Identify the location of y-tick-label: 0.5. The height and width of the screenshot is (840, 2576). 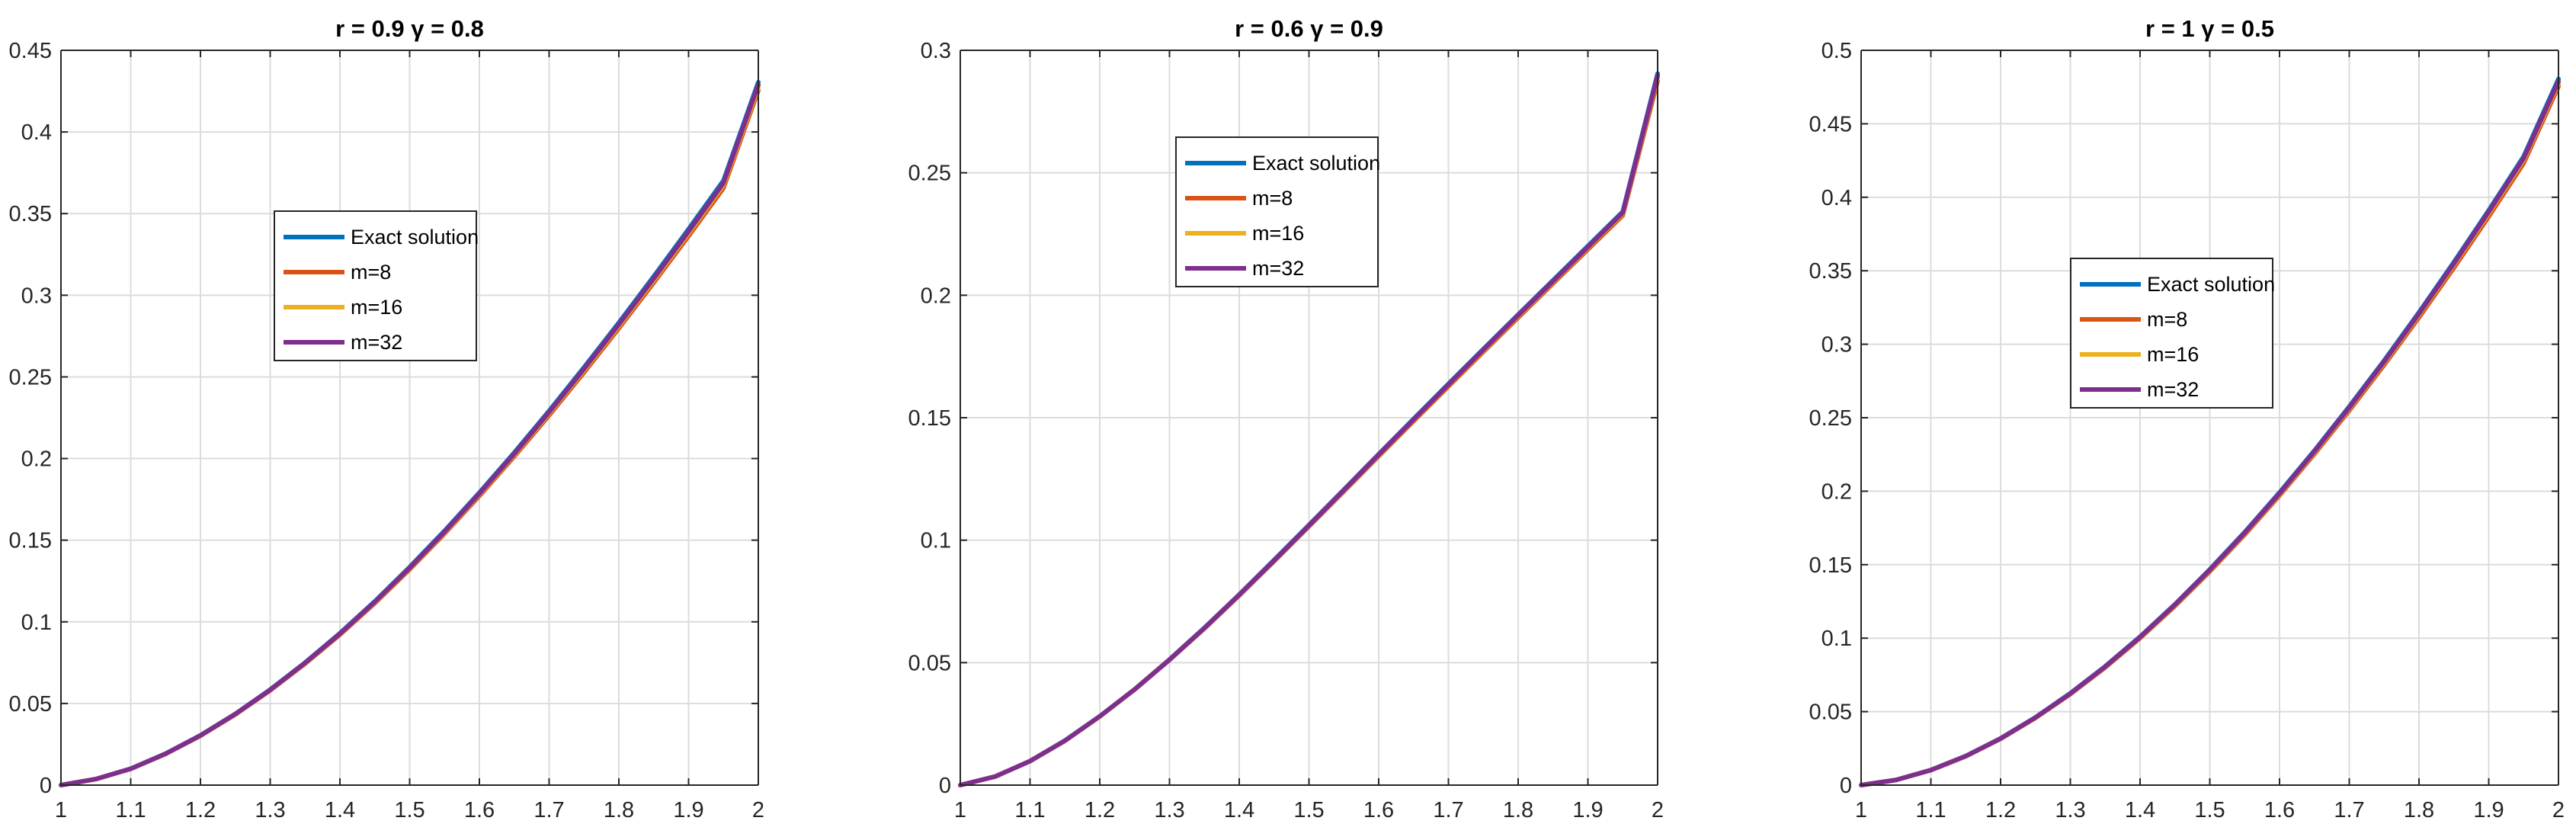
(1836, 51).